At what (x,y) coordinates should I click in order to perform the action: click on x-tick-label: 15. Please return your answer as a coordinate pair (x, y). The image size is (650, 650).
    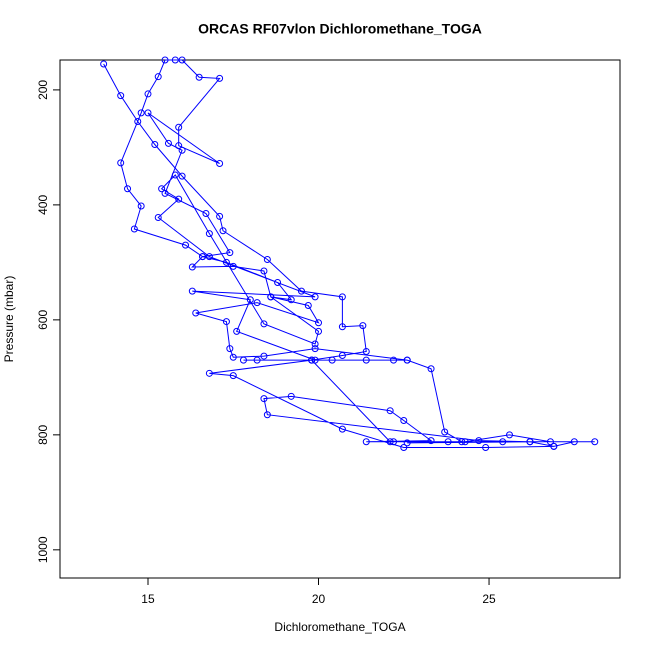
    Looking at the image, I should click on (148, 599).